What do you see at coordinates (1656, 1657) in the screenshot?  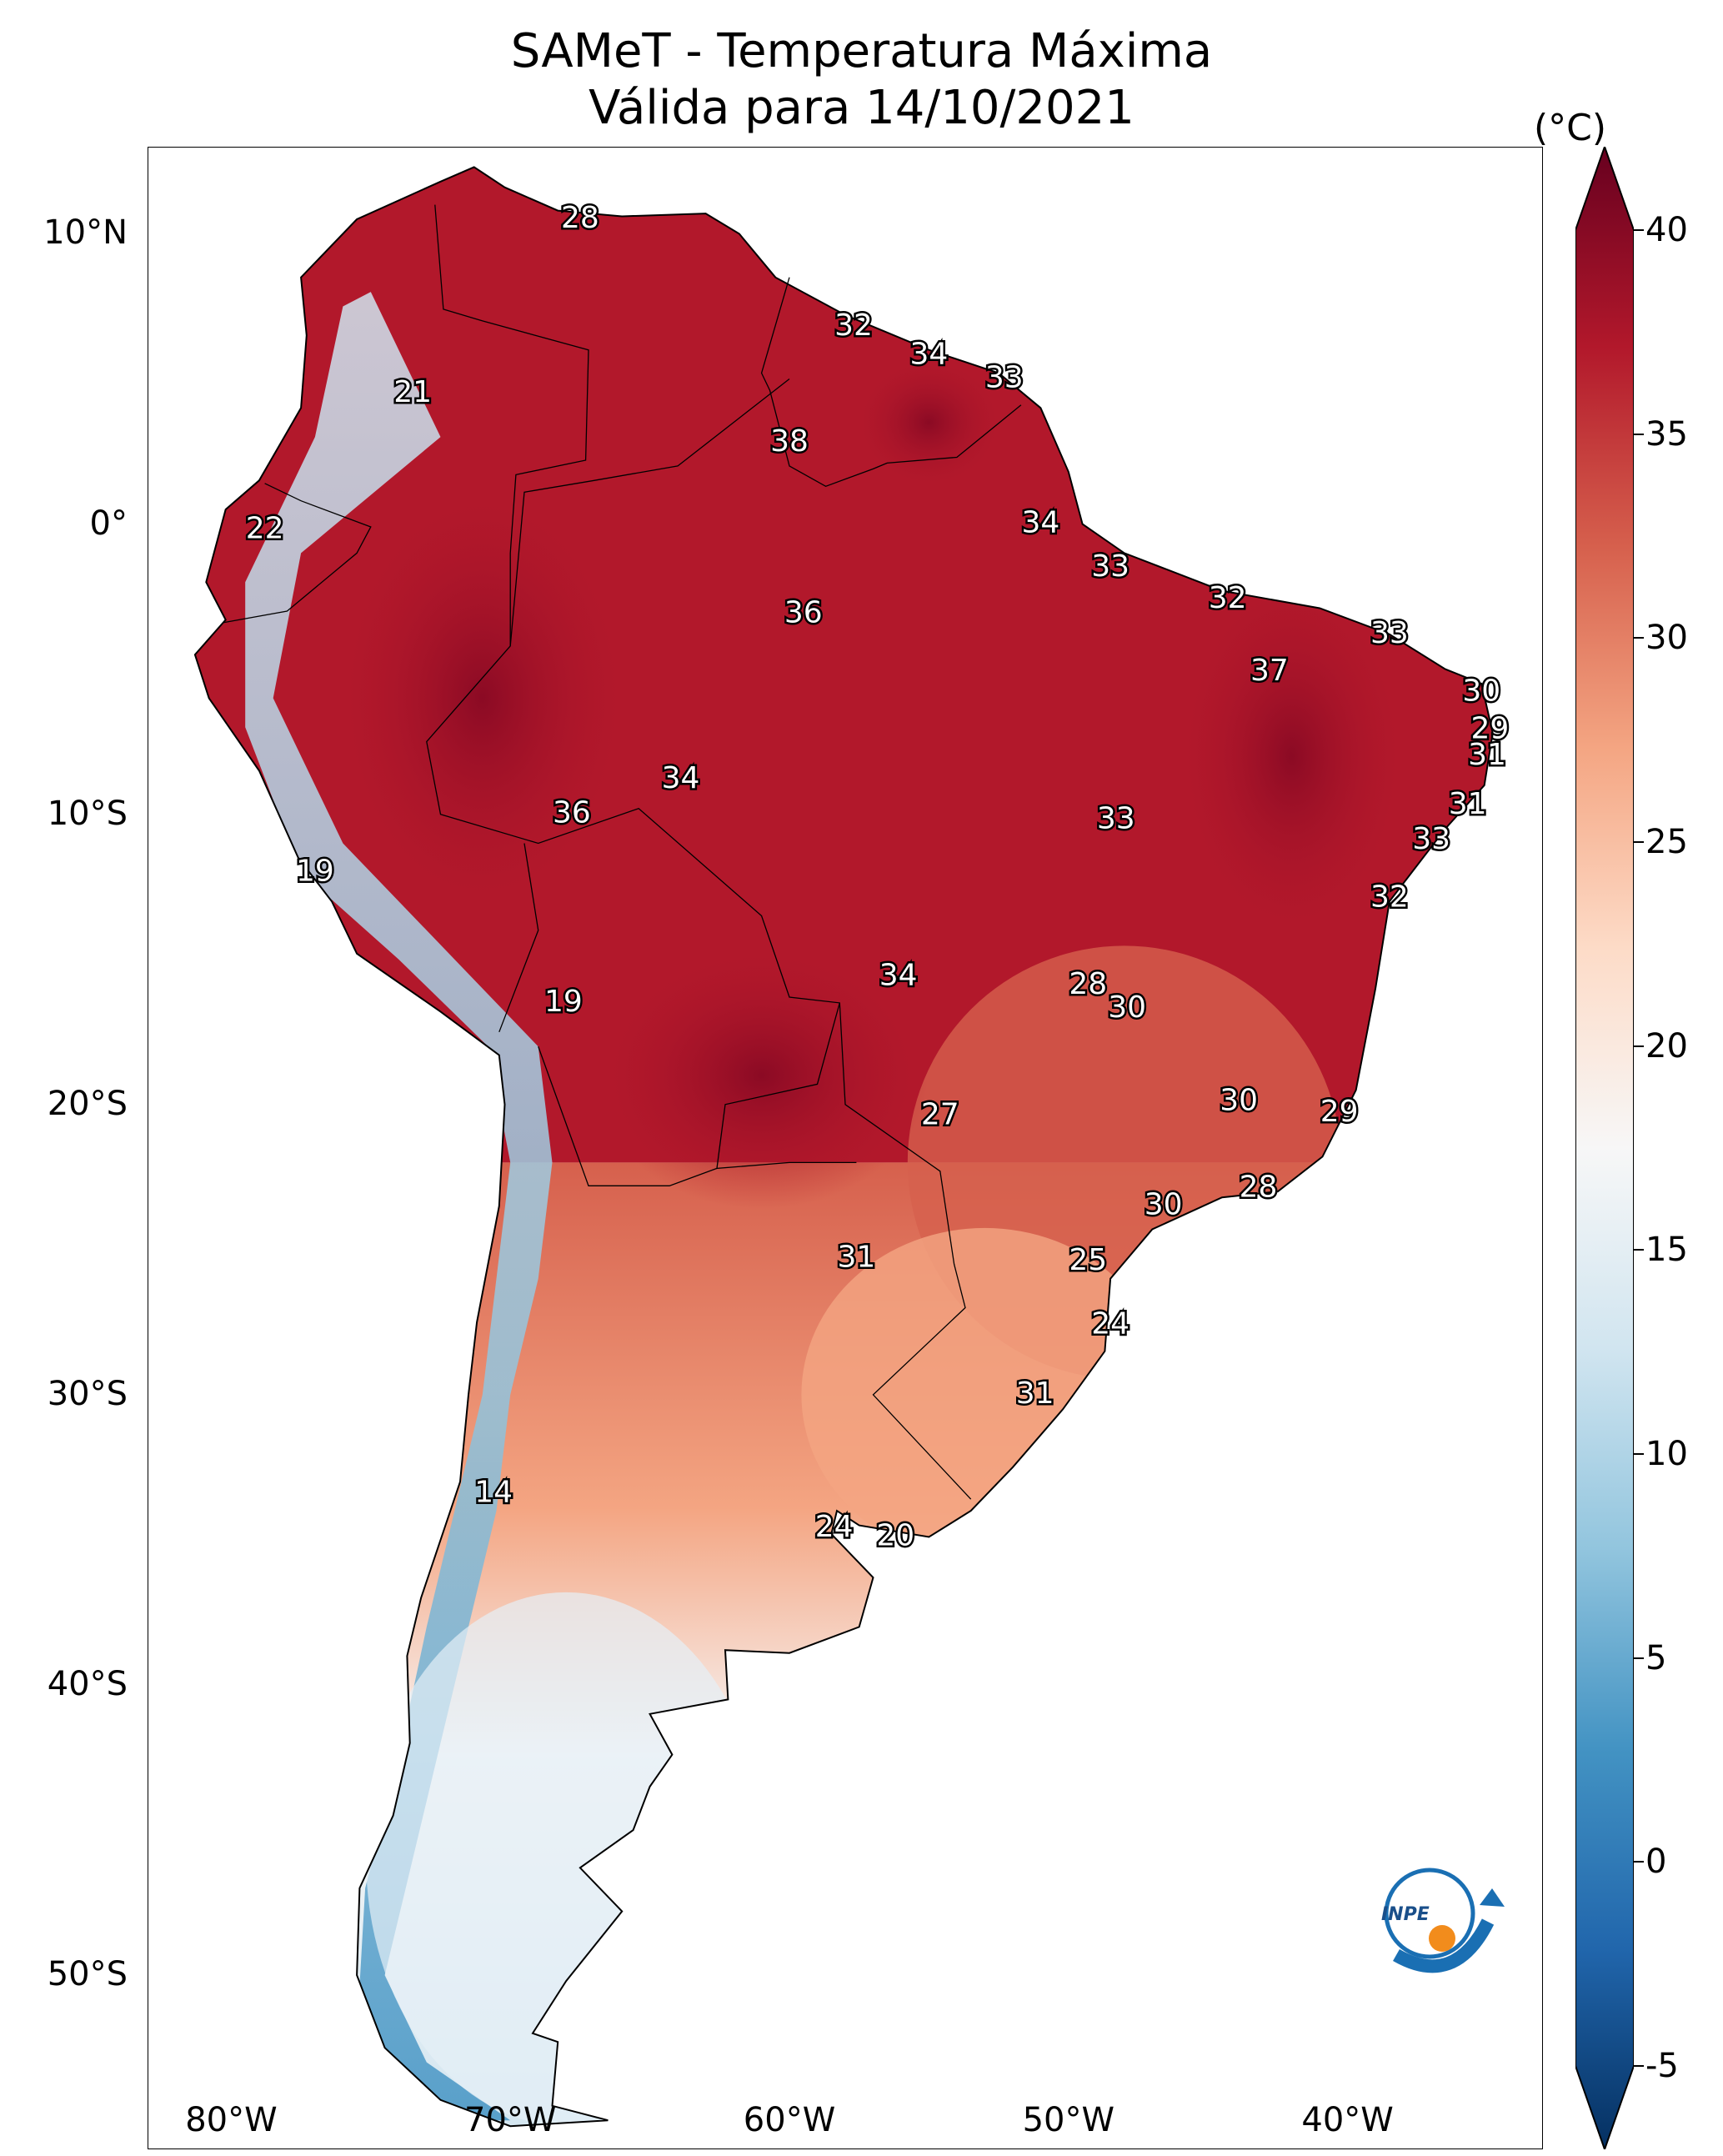 I see `colorbar-tick-label: 5` at bounding box center [1656, 1657].